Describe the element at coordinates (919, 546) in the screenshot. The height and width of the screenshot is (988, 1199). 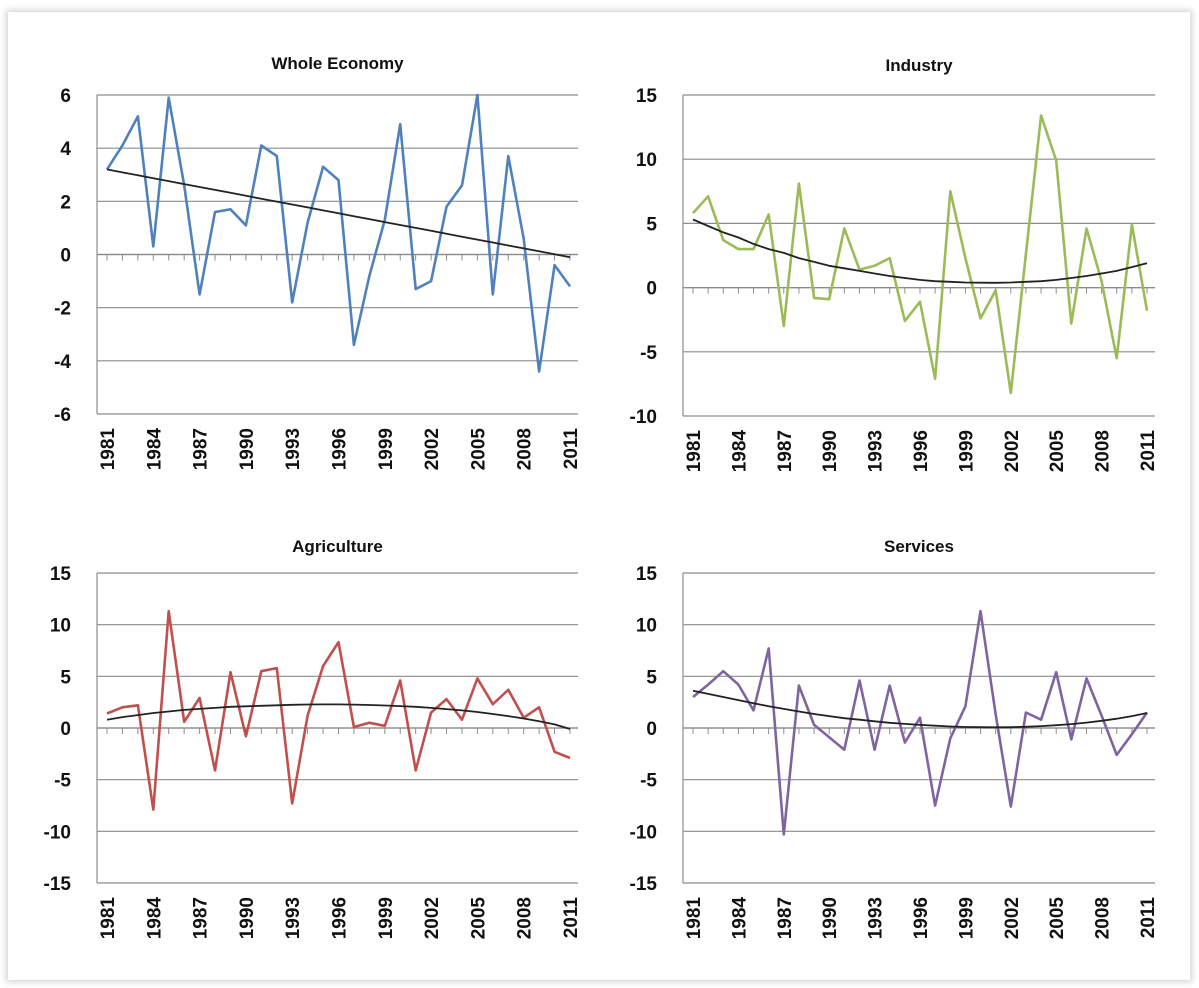
I see `panel-title: Services` at that location.